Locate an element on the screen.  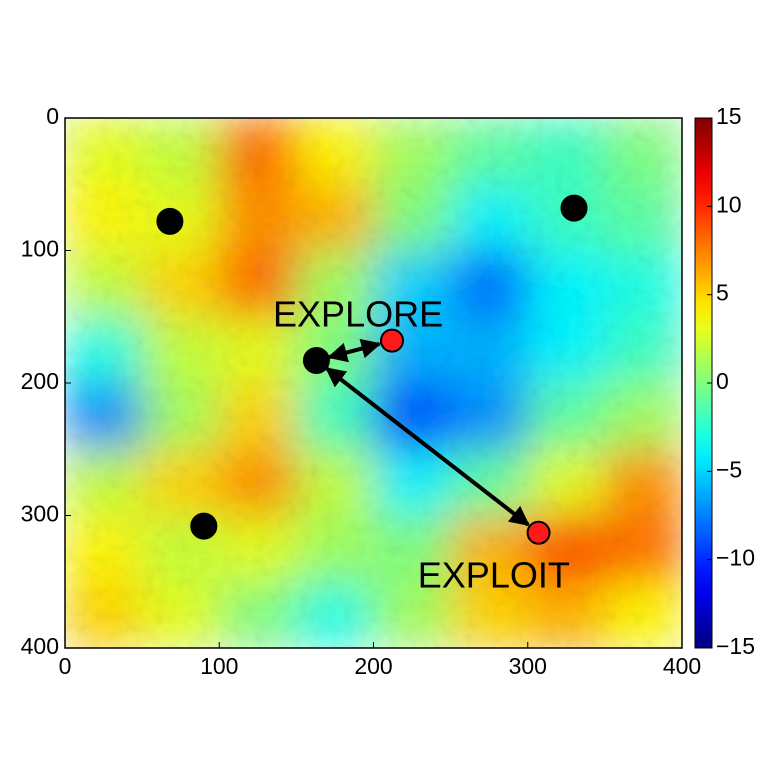
x-tick-label: 0 is located at coordinates (65, 666).